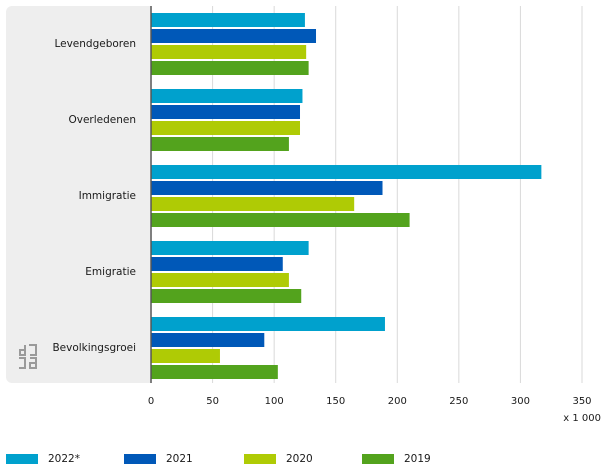 This screenshot has width=613, height=473. I want to click on bar-immigratie-2022, so click(346, 172).